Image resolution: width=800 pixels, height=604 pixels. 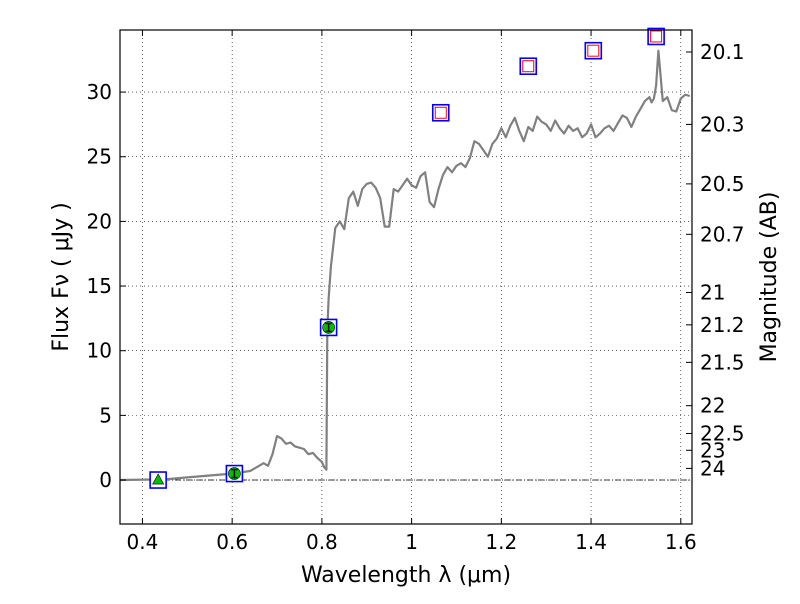 I want to click on y-tick-label: 20, so click(x=99, y=221).